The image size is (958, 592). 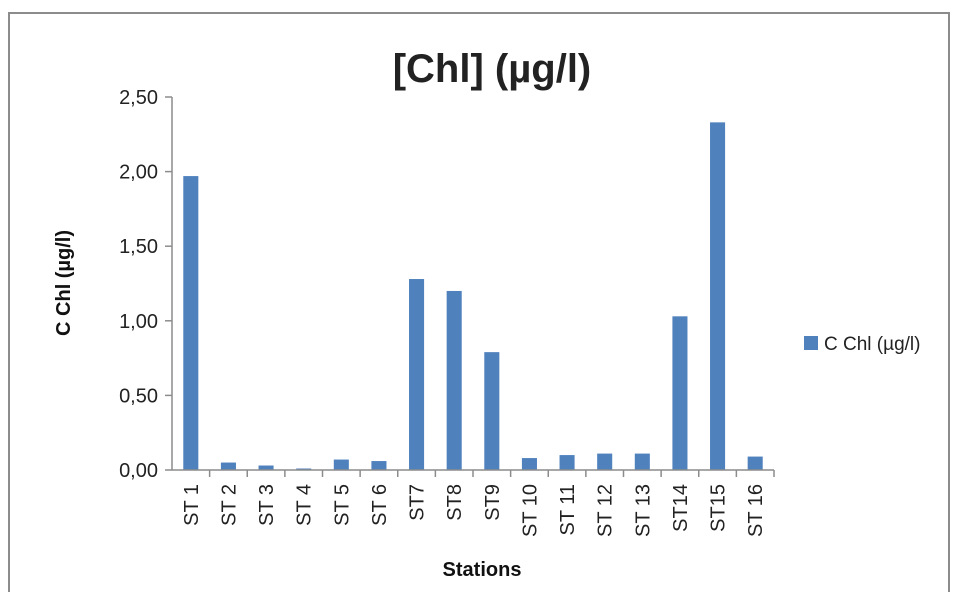 I want to click on legend-swatch, so click(x=811, y=343).